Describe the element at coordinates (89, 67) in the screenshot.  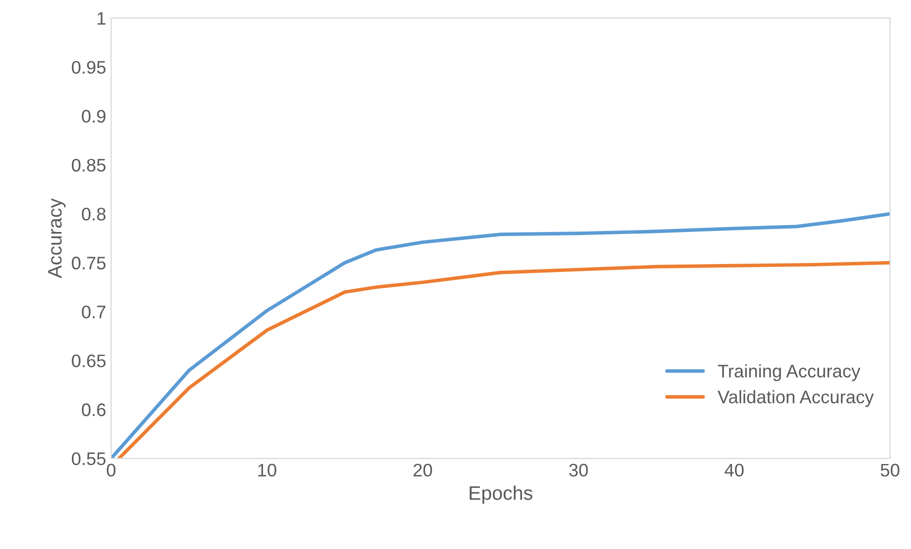
I see `y-tick-label: 0.95` at that location.